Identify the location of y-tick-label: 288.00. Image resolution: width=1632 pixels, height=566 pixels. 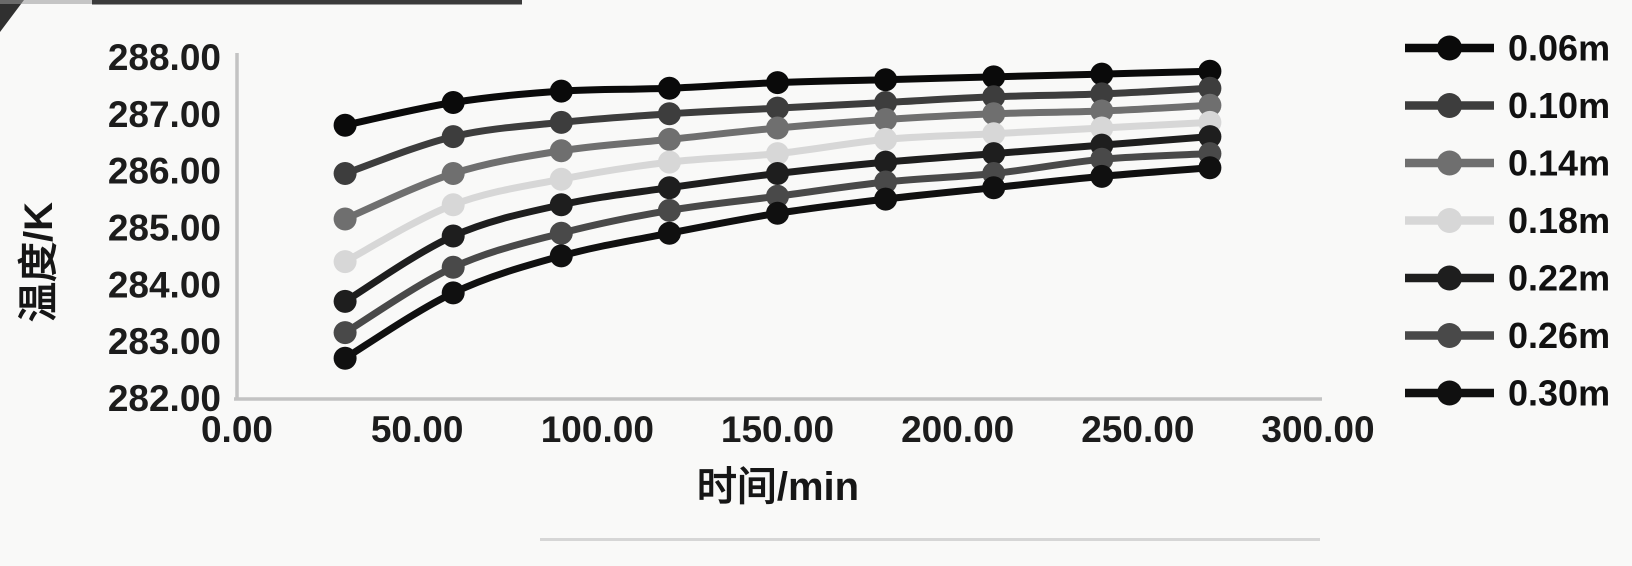
(164, 57).